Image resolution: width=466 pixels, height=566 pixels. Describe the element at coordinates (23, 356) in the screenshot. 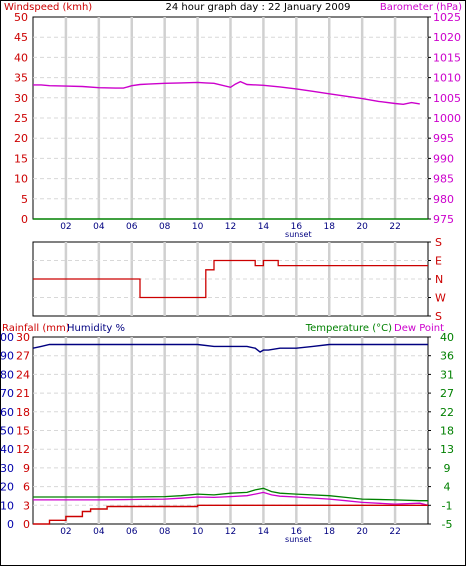

I see `rainfall-tick-label: 27` at that location.